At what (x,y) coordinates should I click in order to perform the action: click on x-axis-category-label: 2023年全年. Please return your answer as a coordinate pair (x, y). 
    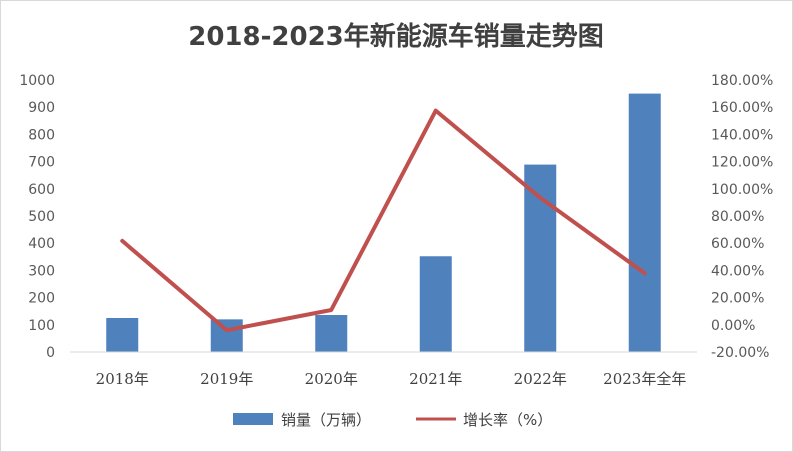
    Looking at the image, I should click on (644, 379).